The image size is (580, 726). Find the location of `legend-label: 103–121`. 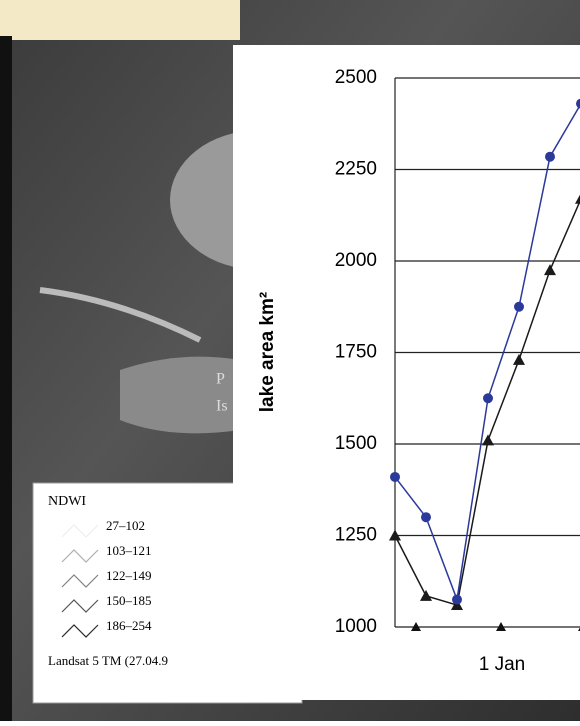

legend-label: 103–121 is located at coordinates (129, 550).